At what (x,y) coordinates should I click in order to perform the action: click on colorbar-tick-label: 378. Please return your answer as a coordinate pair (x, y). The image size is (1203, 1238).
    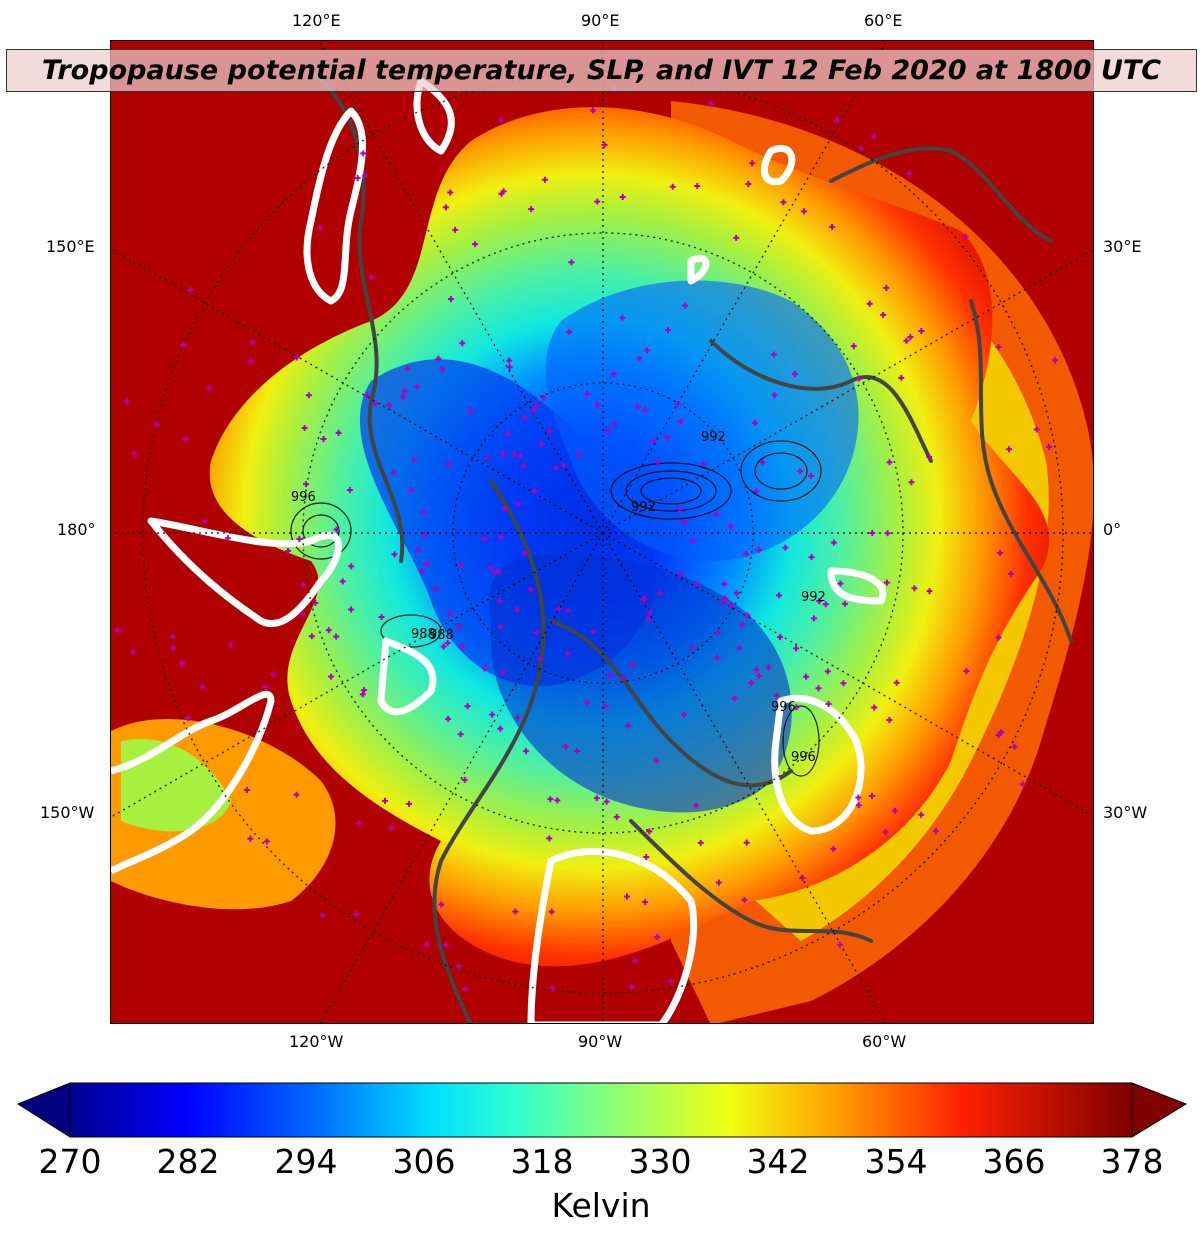
    Looking at the image, I should click on (1132, 1161).